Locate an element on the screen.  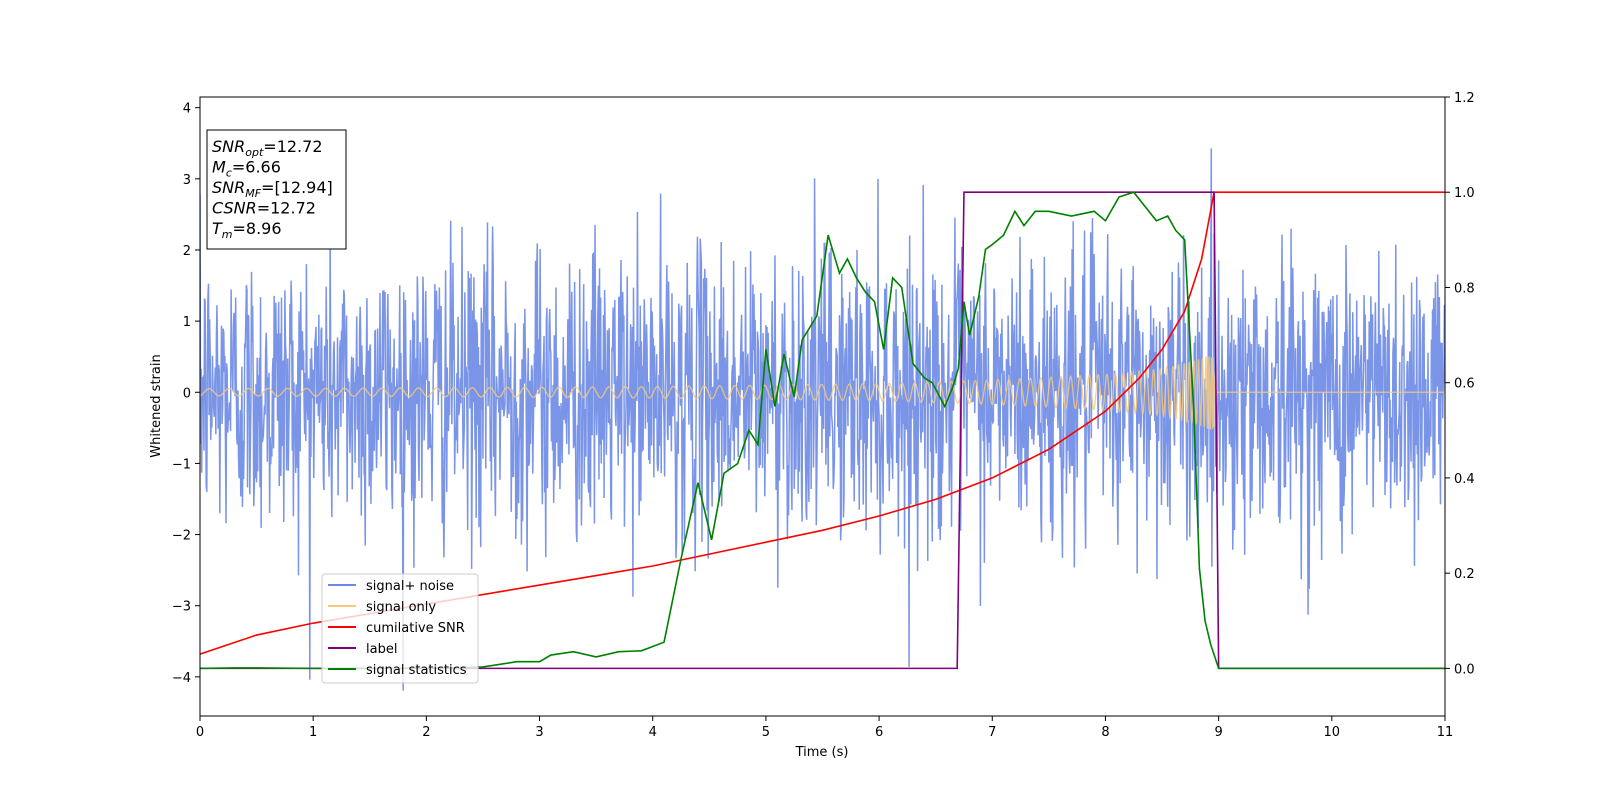
info-subscript: MF is located at coordinates (253, 193).